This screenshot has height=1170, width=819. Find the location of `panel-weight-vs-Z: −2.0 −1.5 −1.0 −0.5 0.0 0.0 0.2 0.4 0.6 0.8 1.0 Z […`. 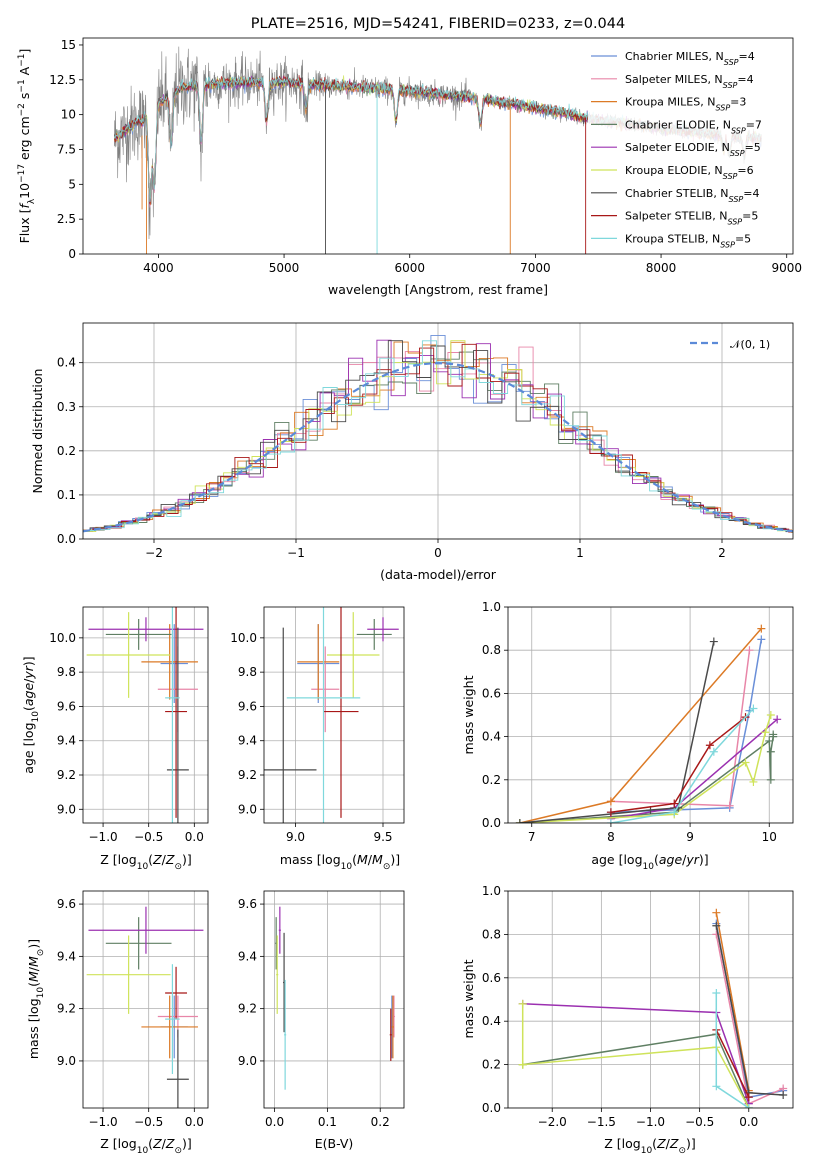

panel-weight-vs-Z: −2.0 −1.5 −1.0 −0.5 0.0 0.0 0.2 0.4 0.6 0.8 1.0 Z [… is located at coordinates (627, 1020).